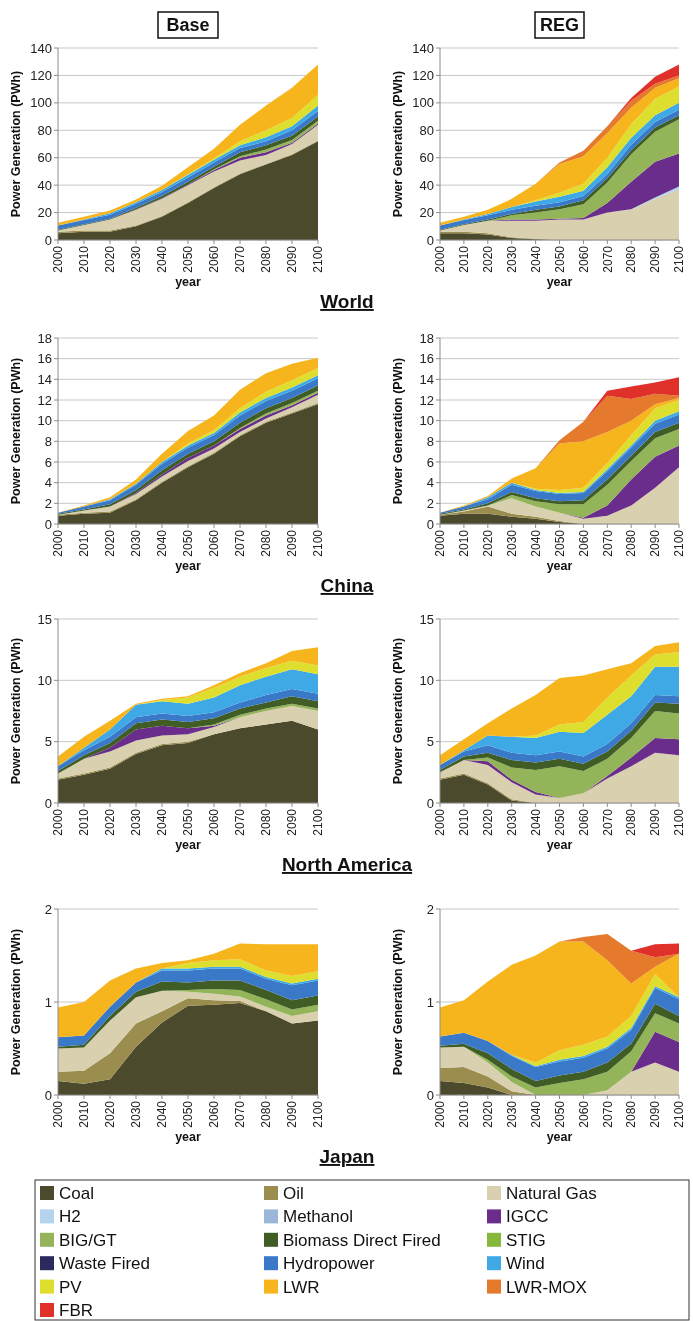 This screenshot has height=1321, width=693. What do you see at coordinates (70, 1217) in the screenshot?
I see `legend-label: H2` at bounding box center [70, 1217].